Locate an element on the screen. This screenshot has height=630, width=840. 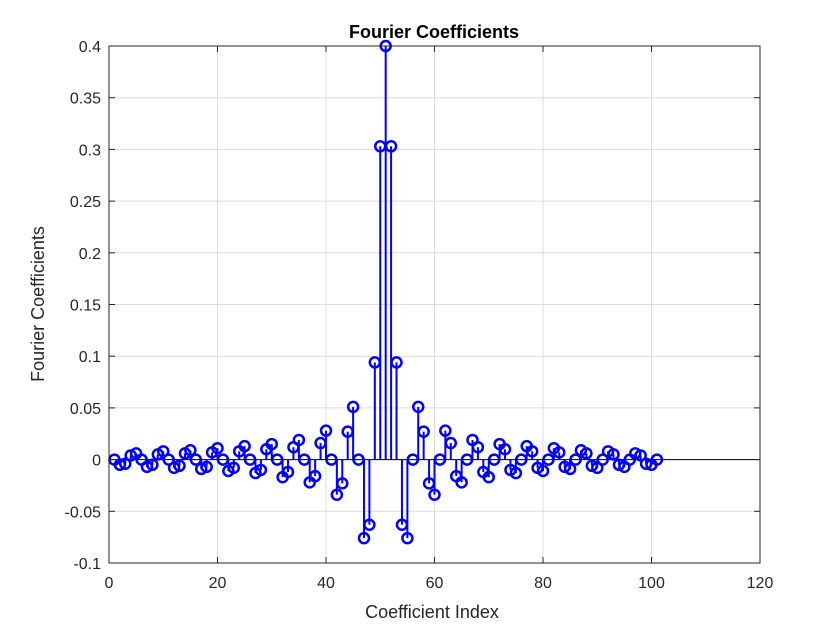
chart-title: Fourier Coefficients is located at coordinates (434, 32).